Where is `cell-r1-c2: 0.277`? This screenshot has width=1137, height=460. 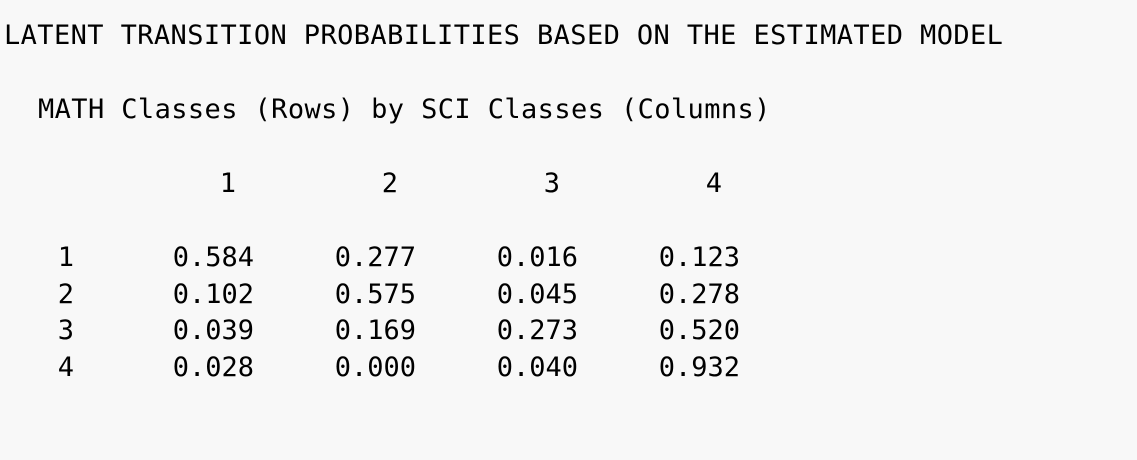
cell-r1-c2: 0.277 is located at coordinates (375, 257).